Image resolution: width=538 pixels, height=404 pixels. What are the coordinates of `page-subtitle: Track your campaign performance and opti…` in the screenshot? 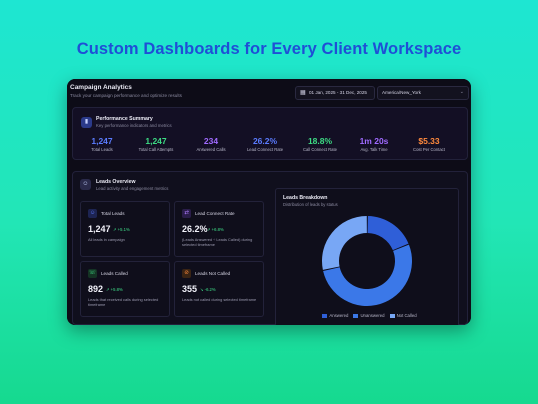 It's located at (126, 95).